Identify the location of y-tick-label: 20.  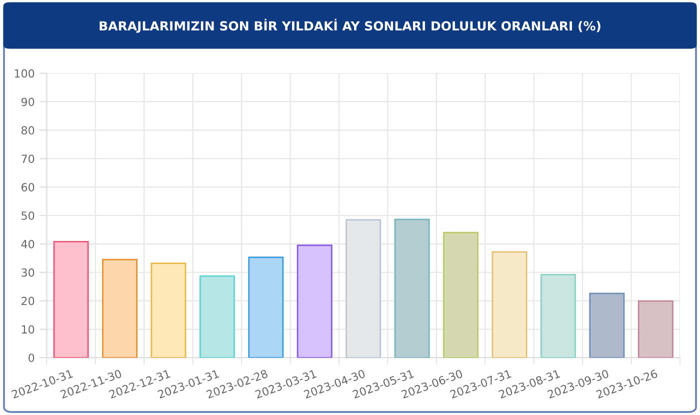
(28, 301).